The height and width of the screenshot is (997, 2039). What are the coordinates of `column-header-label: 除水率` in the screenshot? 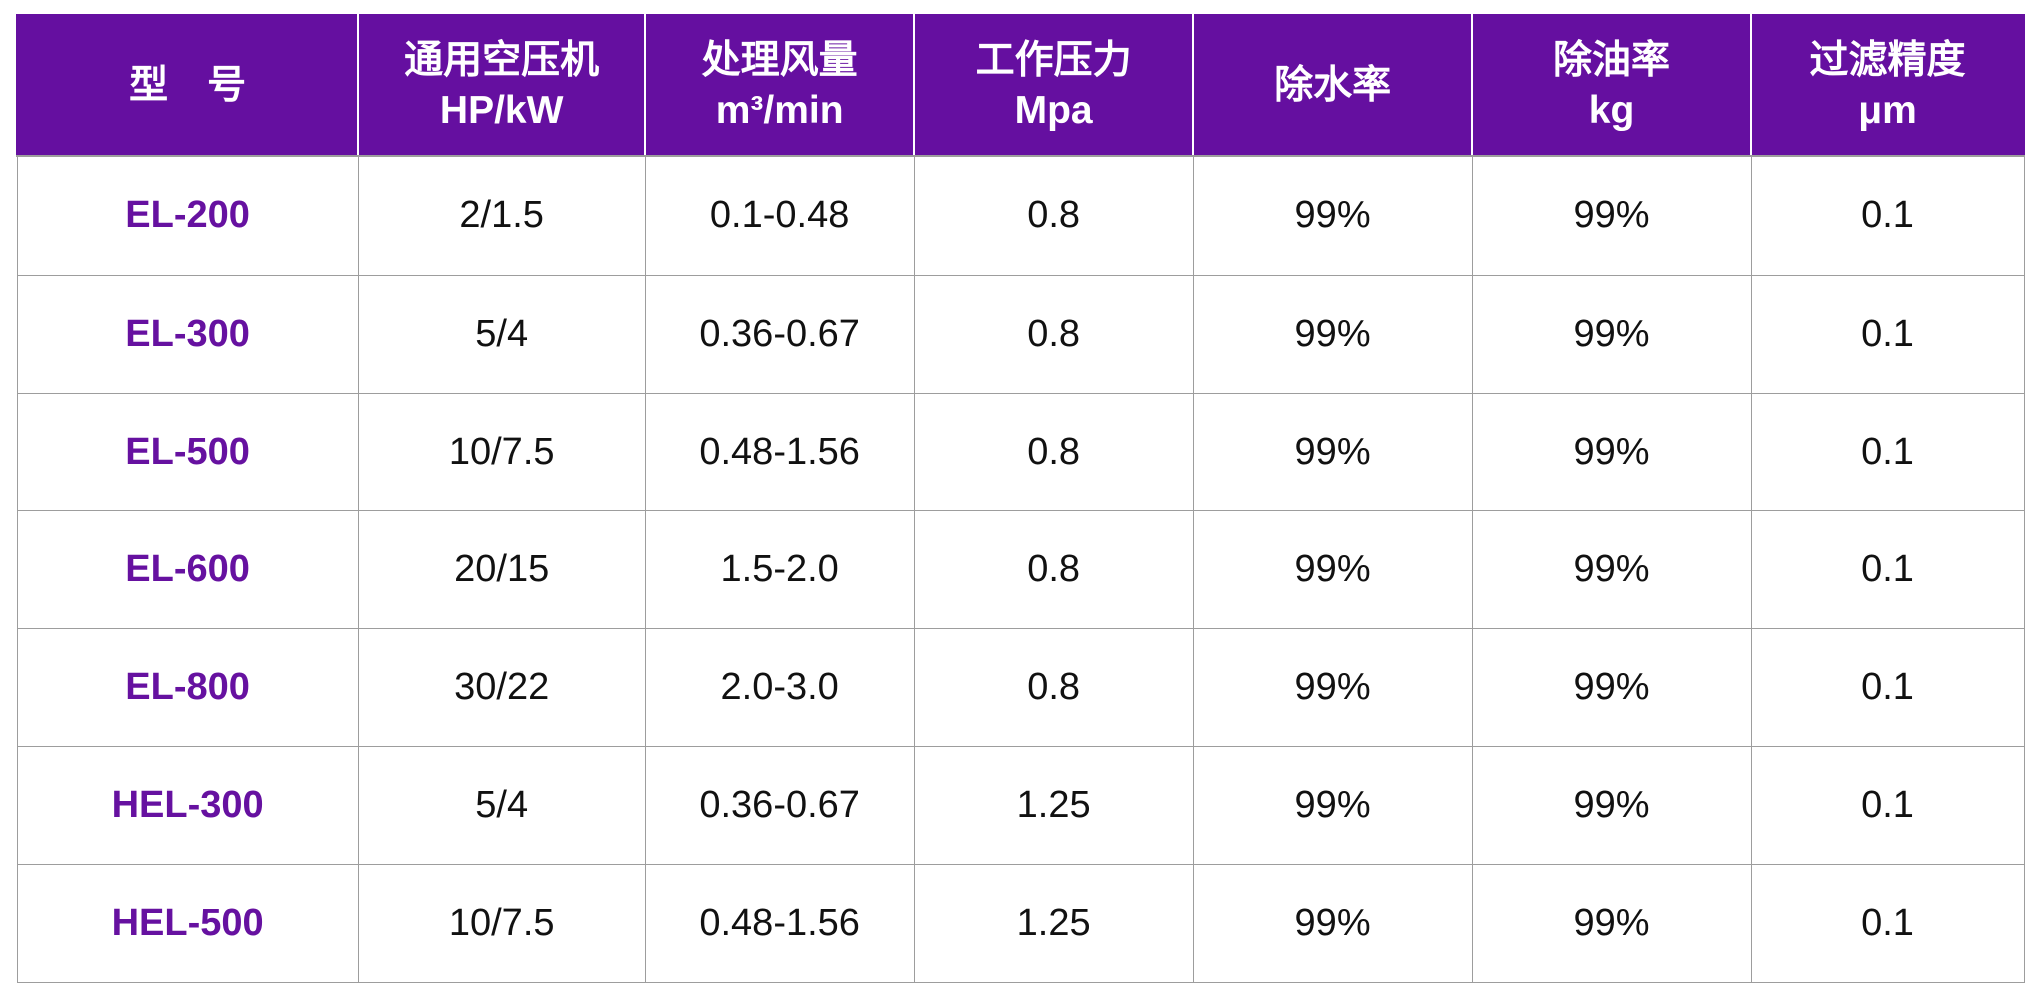 It's located at (1333, 85).